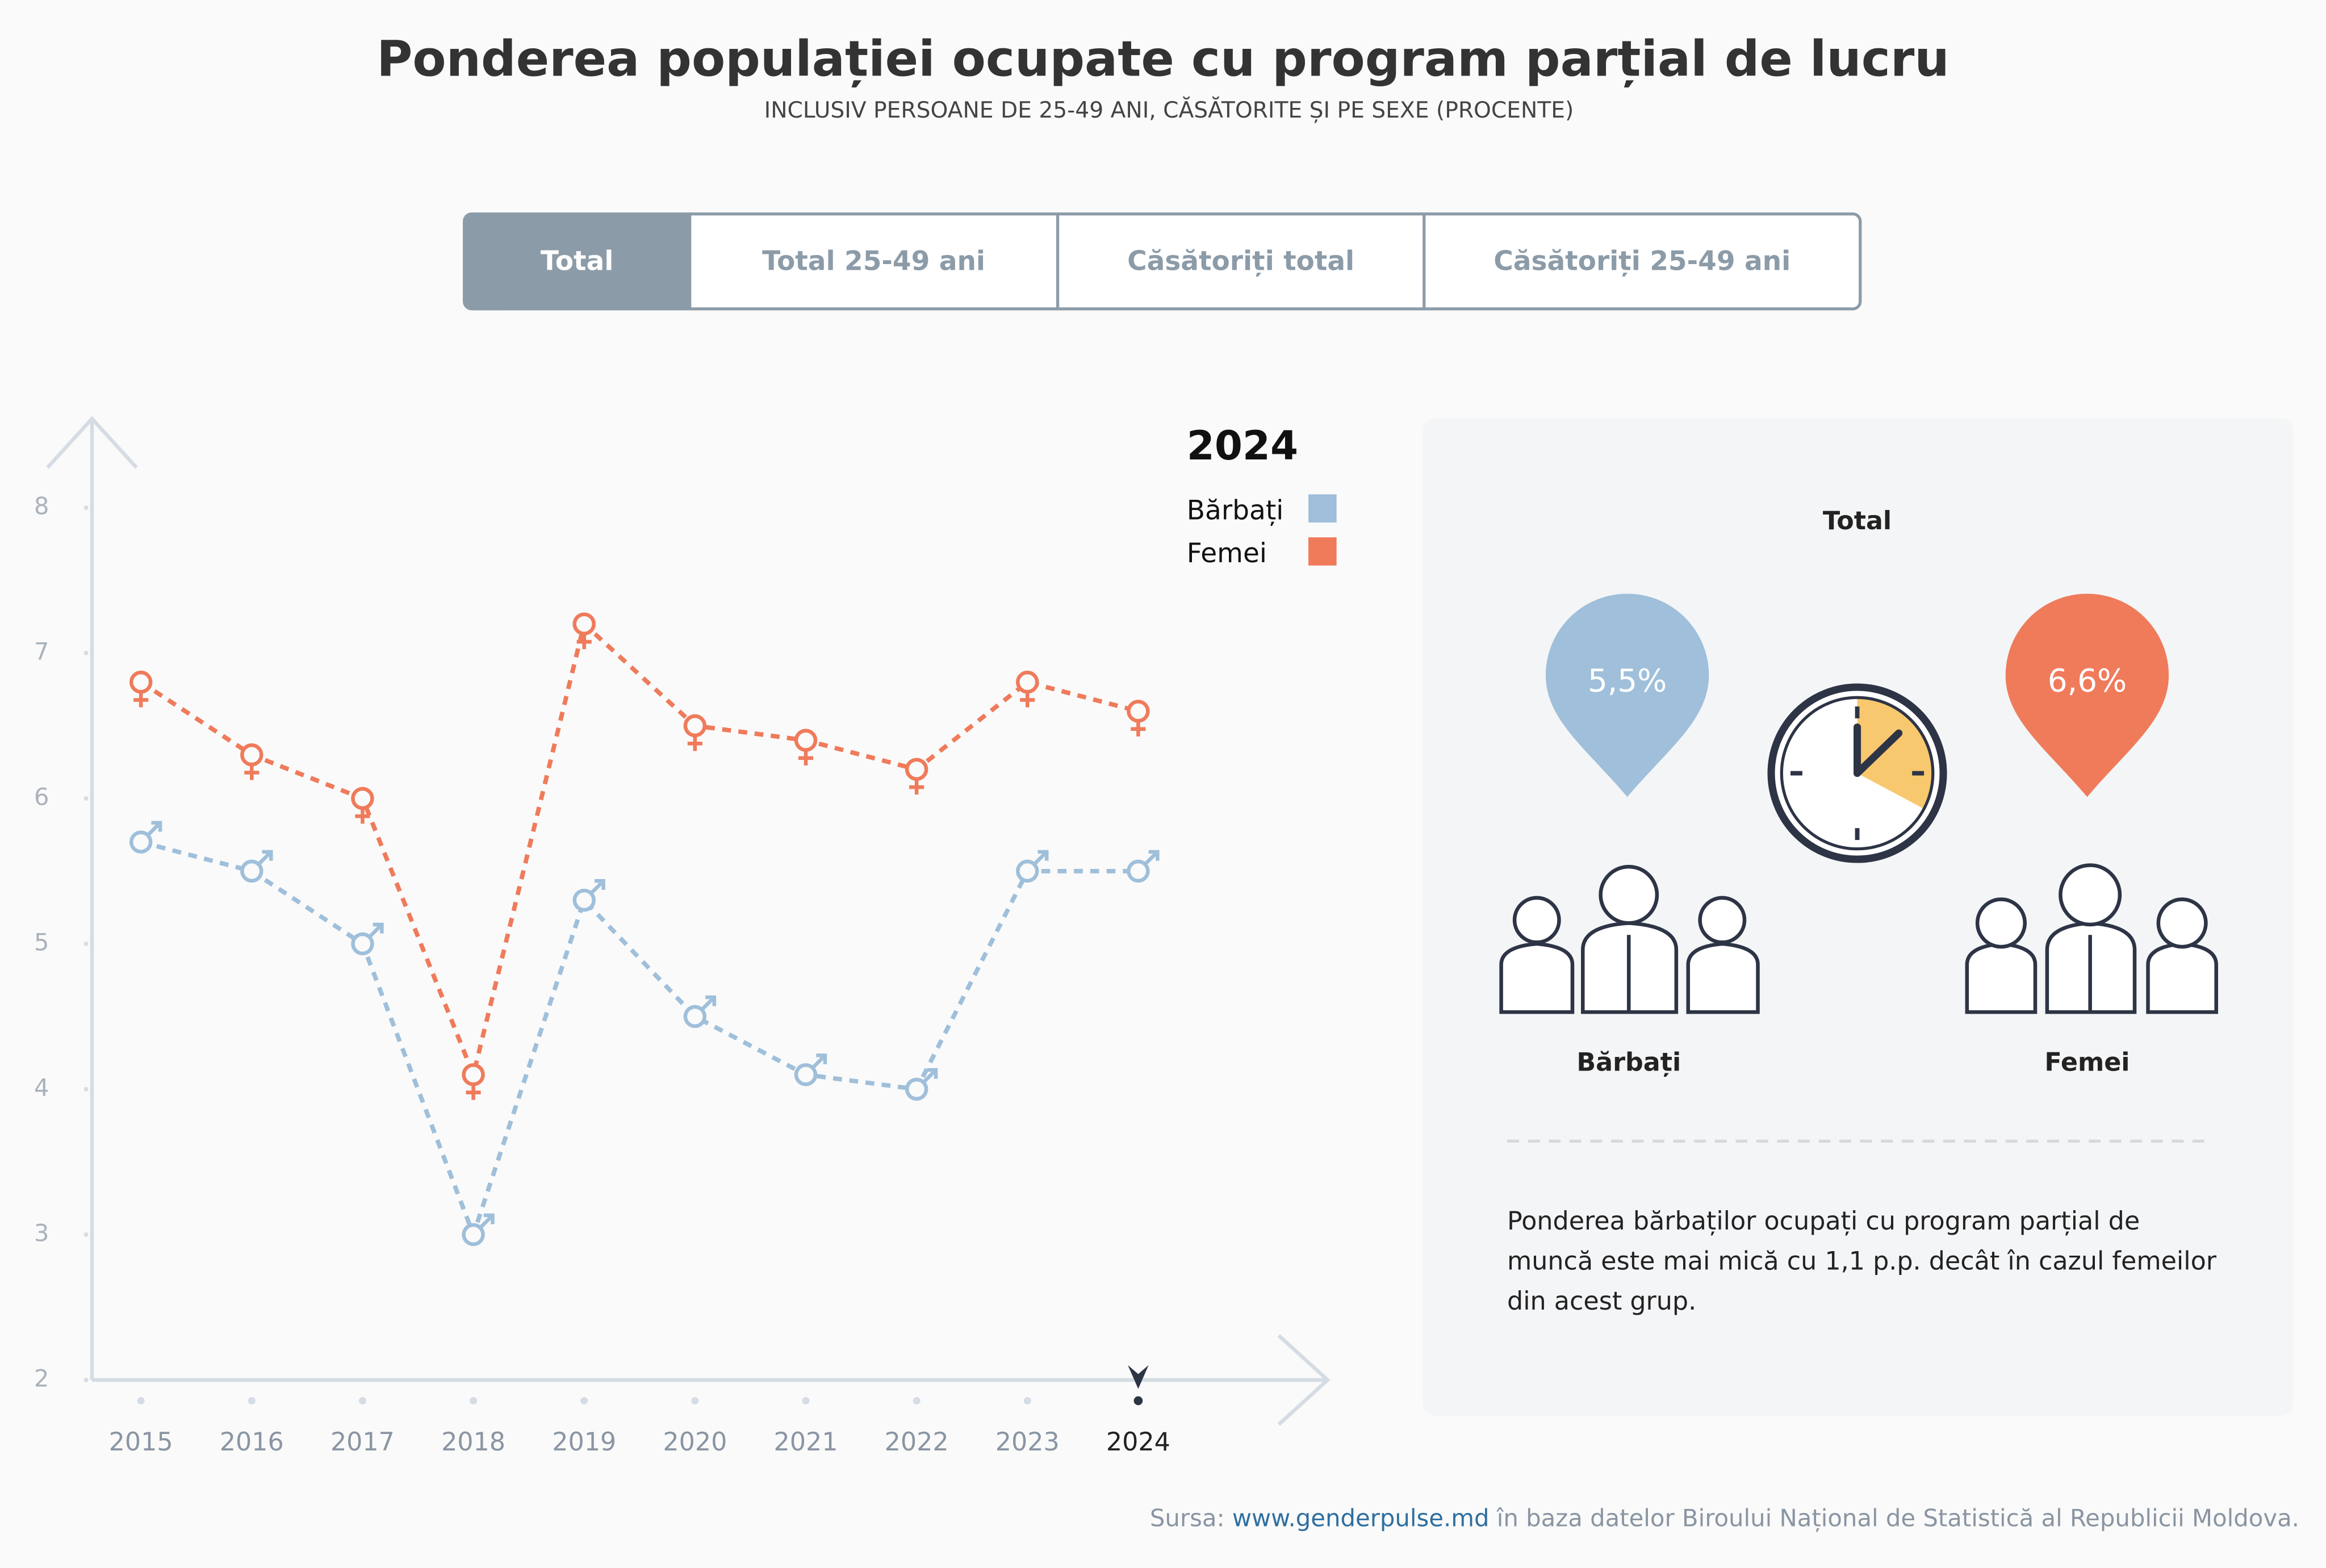 The image size is (2326, 1568). What do you see at coordinates (41, 1378) in the screenshot?
I see `y-tick-label: 2` at bounding box center [41, 1378].